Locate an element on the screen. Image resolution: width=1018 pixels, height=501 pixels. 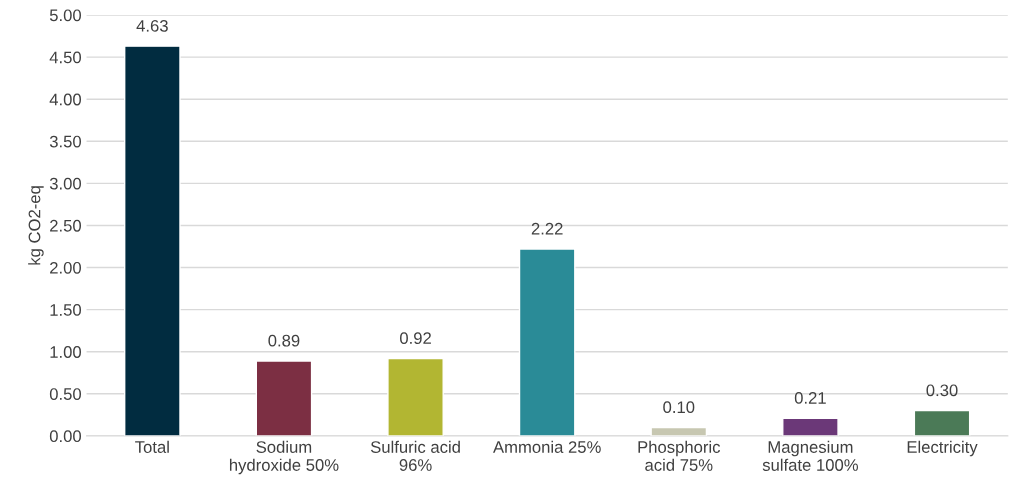
data-label: 0.30 is located at coordinates (942, 390).